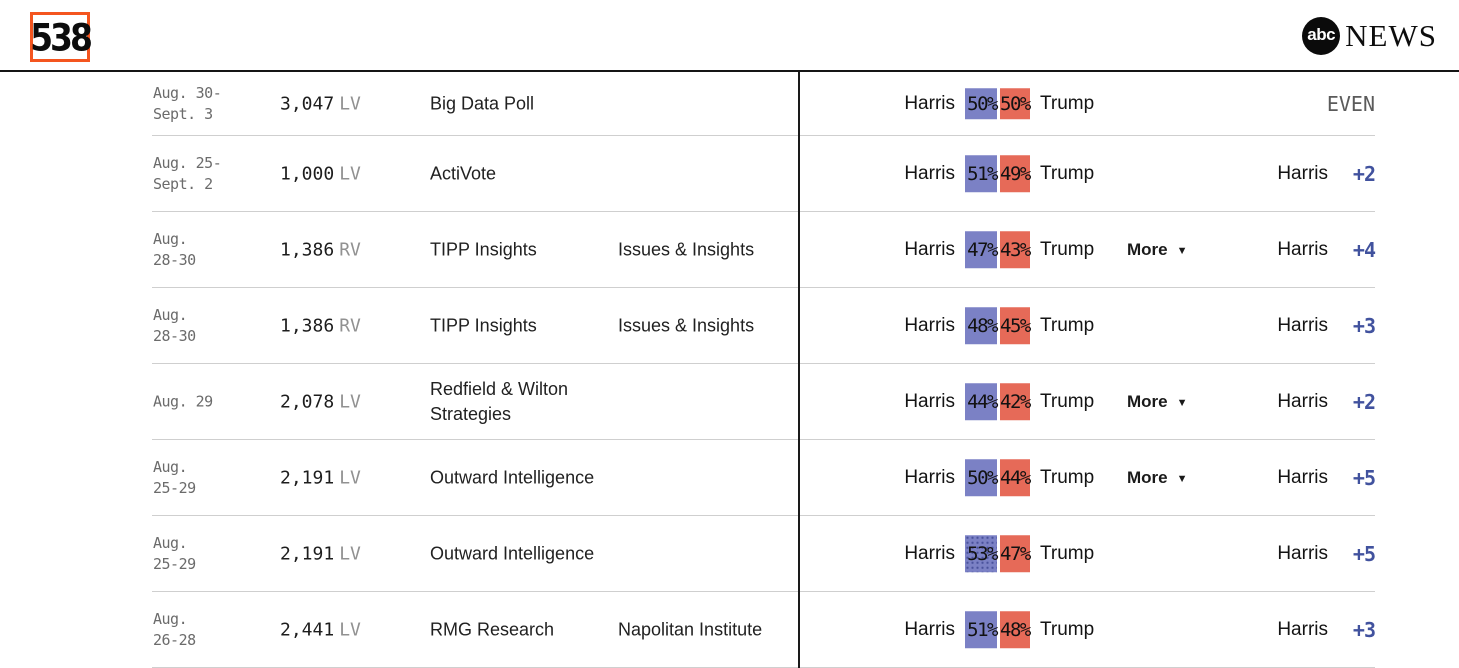  What do you see at coordinates (1364, 401) in the screenshot?
I see `result-value: +2` at bounding box center [1364, 401].